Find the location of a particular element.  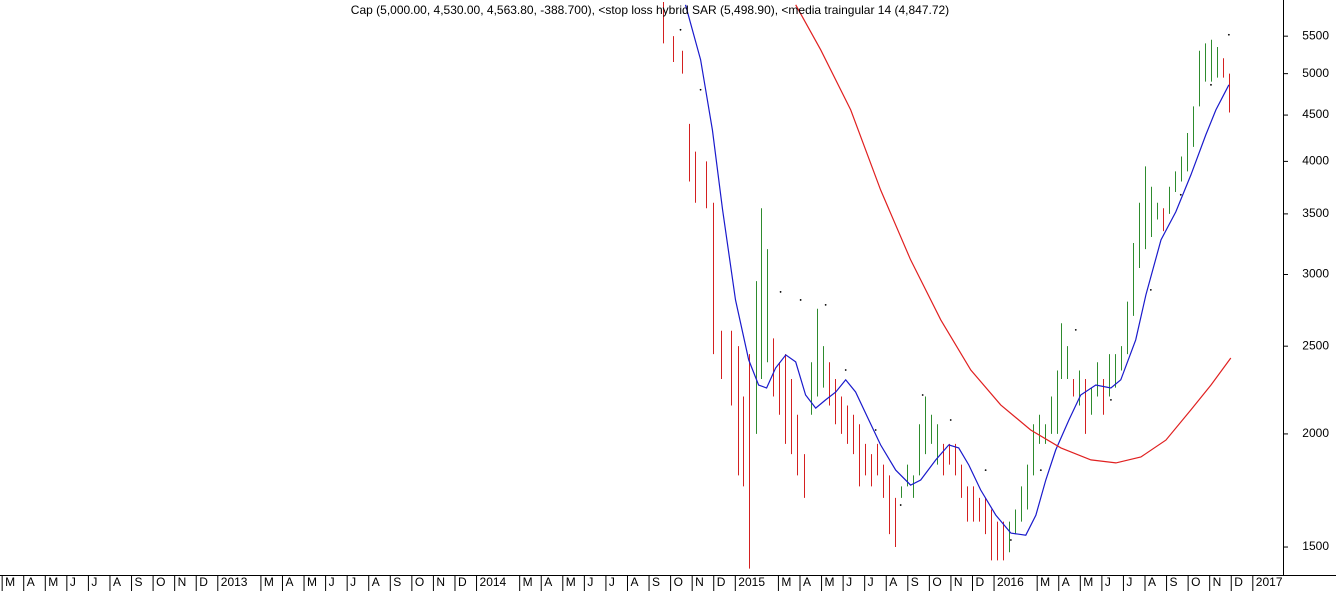

y-tick-label: 4500 is located at coordinates (1315, 114).